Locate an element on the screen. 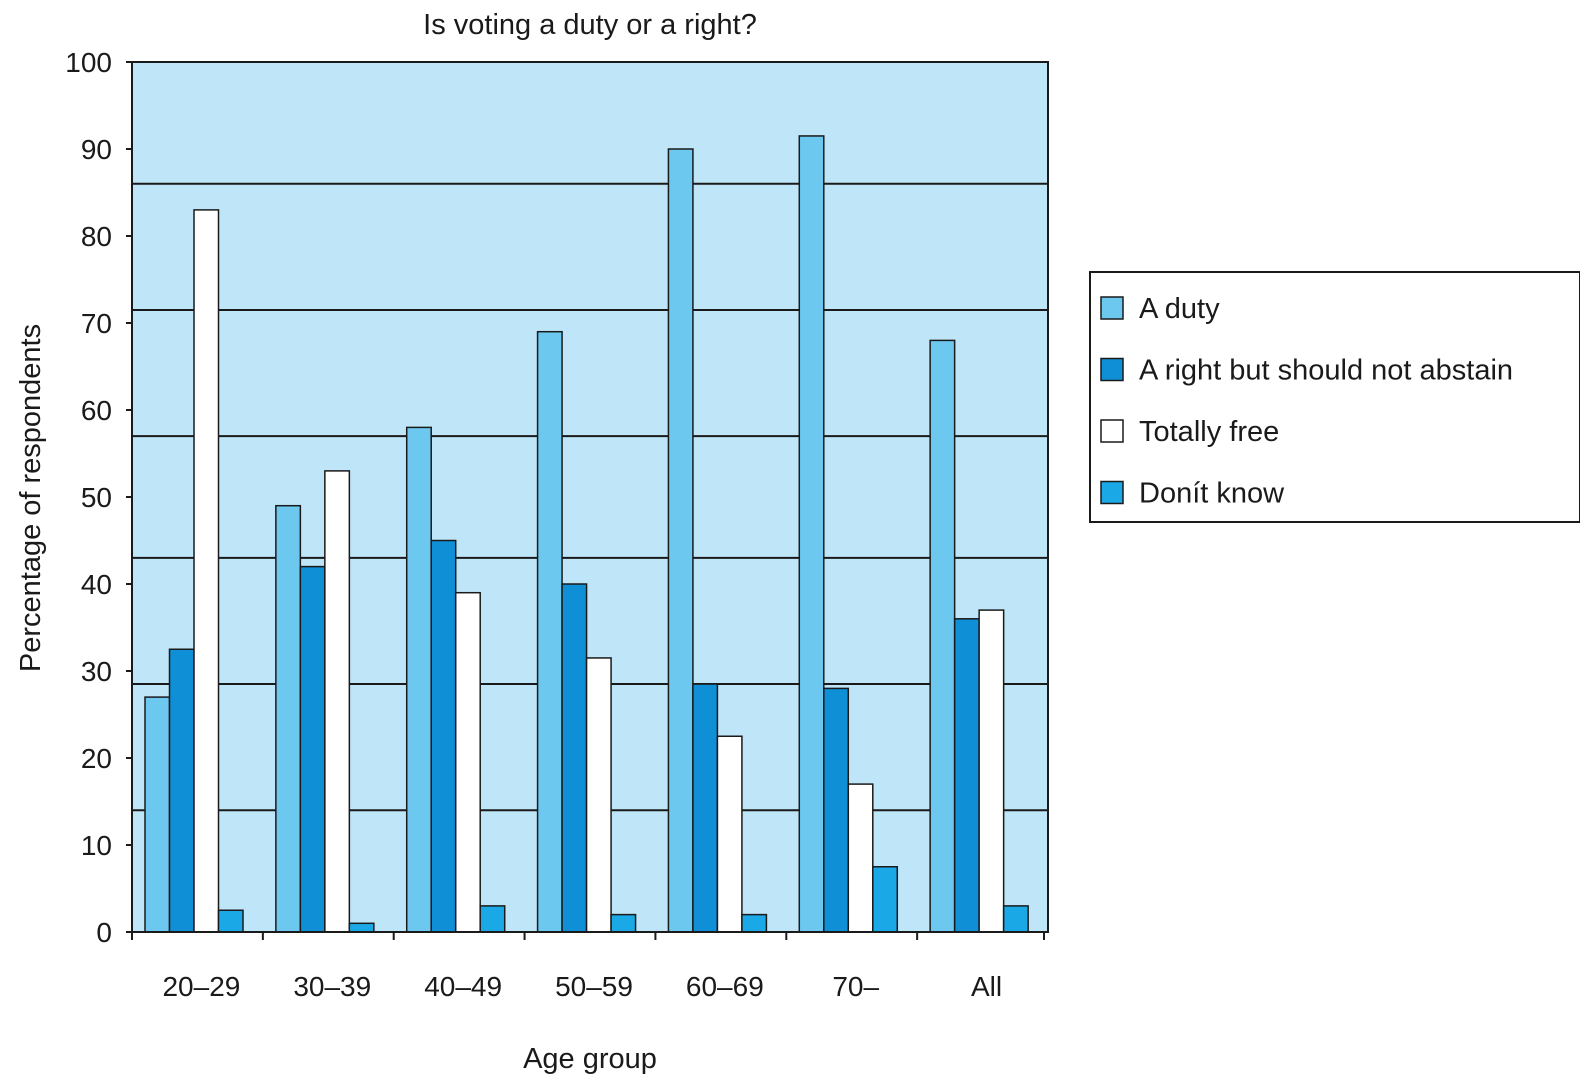  y-tick-label: 50 is located at coordinates (96, 497).